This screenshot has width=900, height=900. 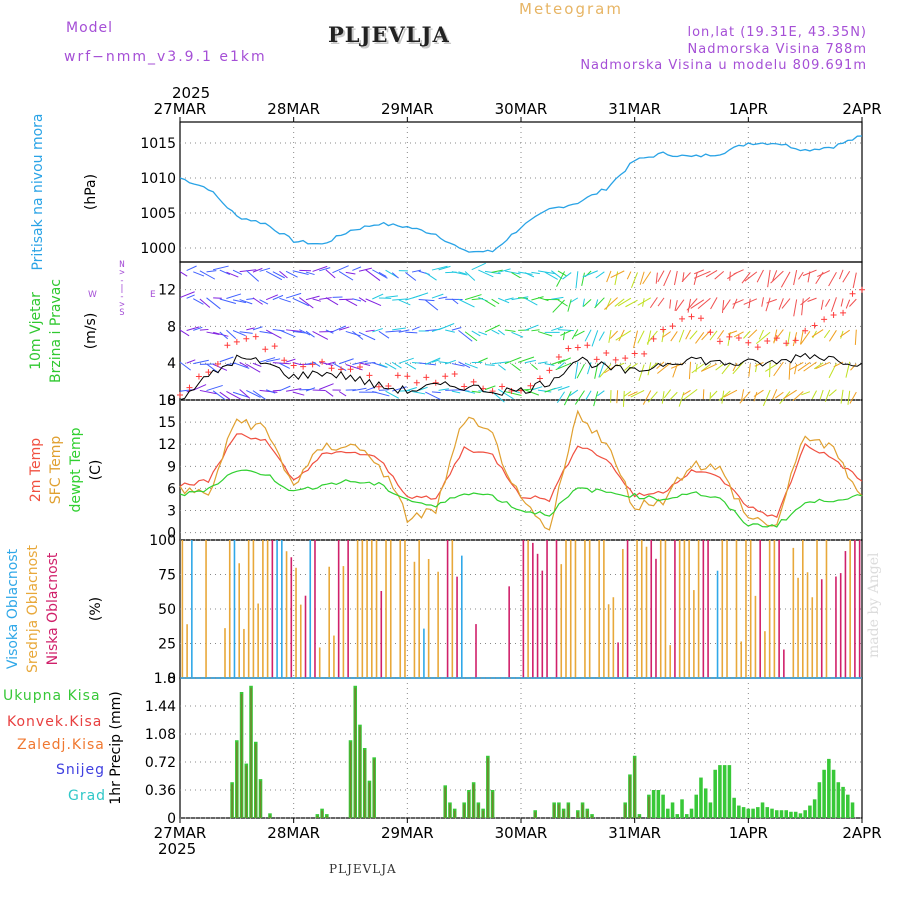 What do you see at coordinates (167, 610) in the screenshot?
I see `y-tick-label: 50` at bounding box center [167, 610].